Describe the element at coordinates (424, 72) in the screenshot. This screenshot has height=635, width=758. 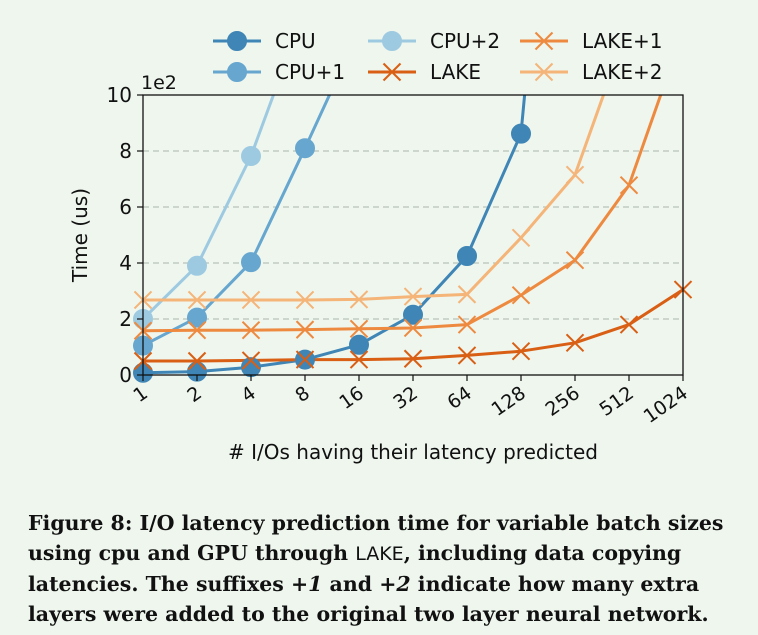
I see `legend-item-lake: LAKE` at that location.